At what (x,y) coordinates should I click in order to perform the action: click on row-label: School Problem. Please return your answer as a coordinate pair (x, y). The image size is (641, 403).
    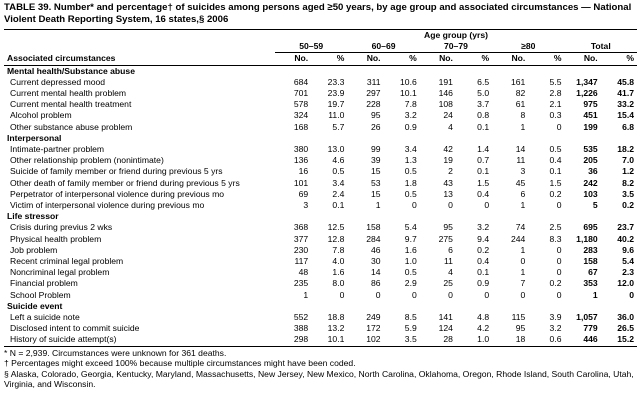
    Looking at the image, I should click on (40, 294).